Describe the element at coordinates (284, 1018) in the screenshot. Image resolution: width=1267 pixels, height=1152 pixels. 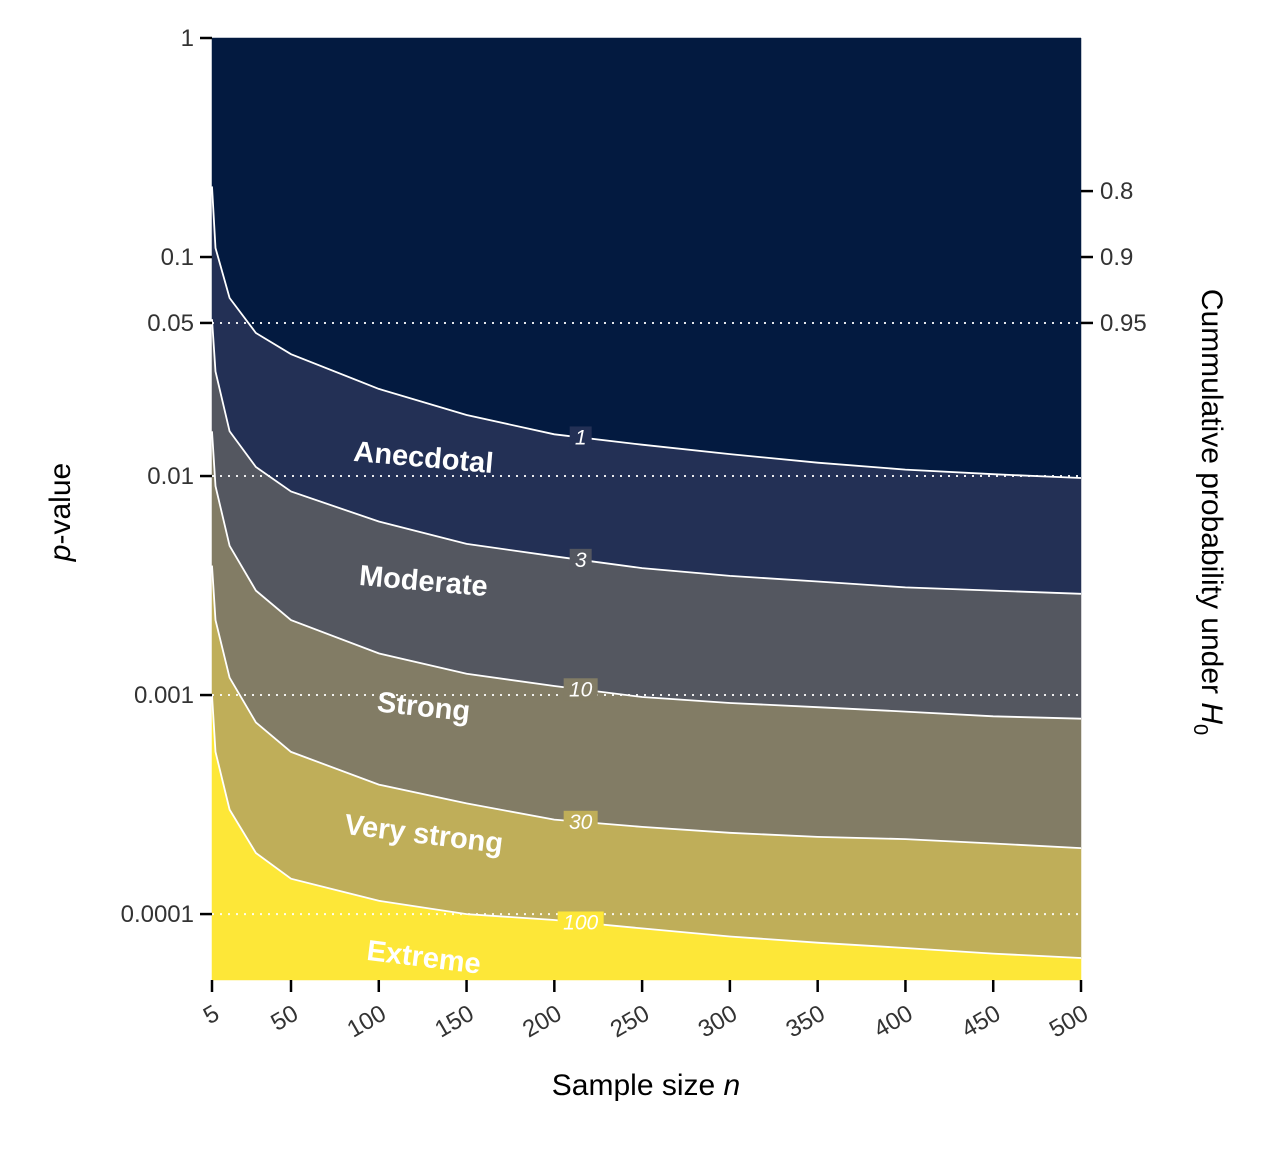
I see `x-tick-label: 50` at that location.